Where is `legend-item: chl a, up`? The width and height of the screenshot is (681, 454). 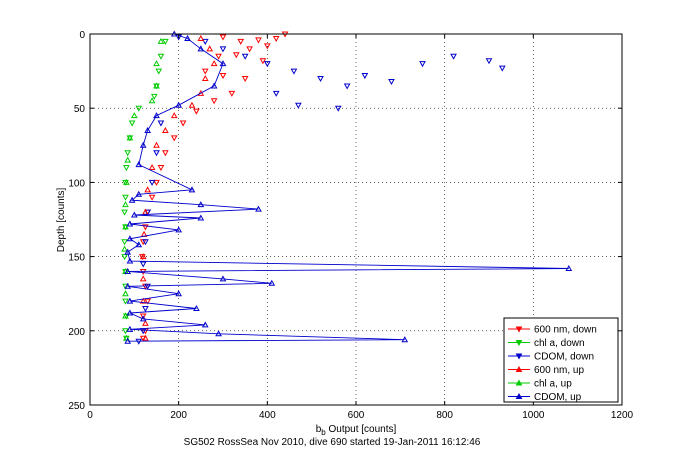 legend-item: chl a, up is located at coordinates (540, 384).